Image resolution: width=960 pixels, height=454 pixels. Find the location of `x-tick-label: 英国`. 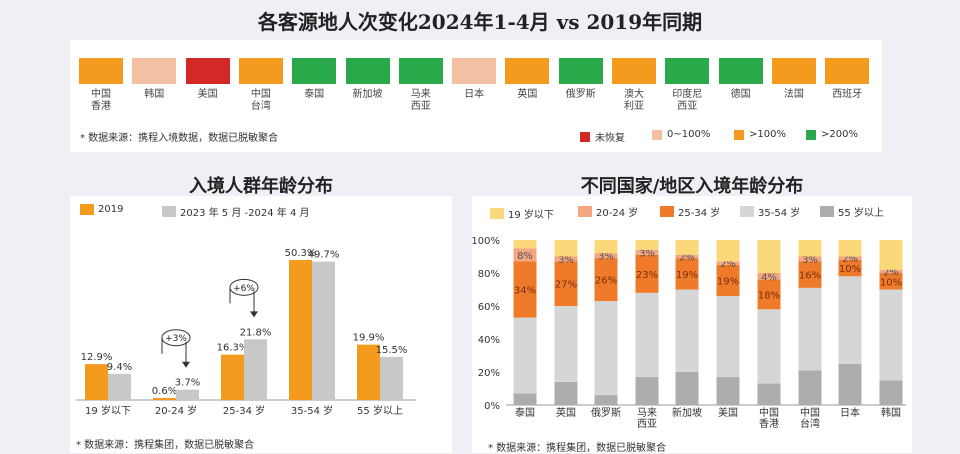

x-tick-label: 英国 is located at coordinates (566, 412).